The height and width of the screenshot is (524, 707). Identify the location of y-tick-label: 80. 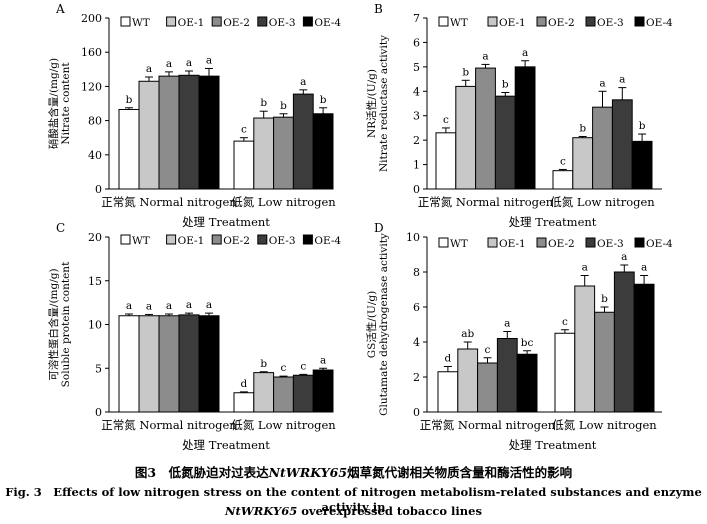
(95, 121).